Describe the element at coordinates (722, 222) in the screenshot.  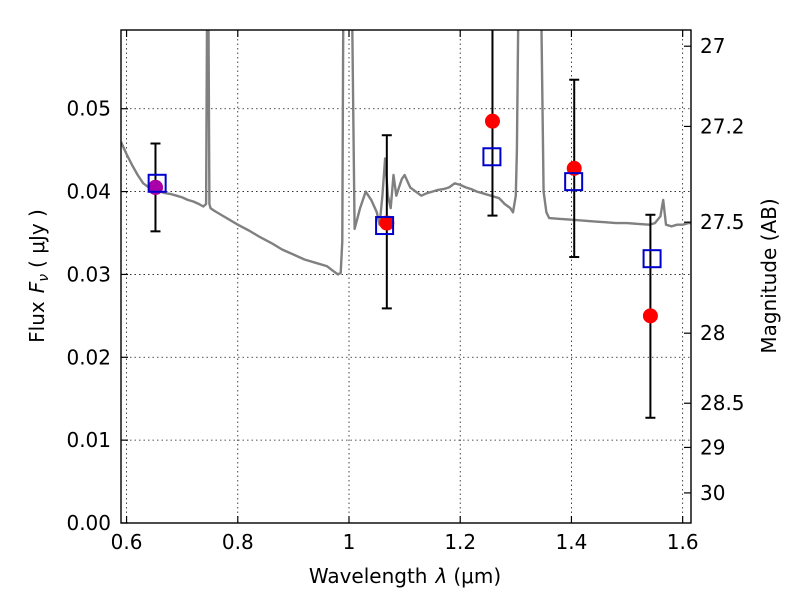
I see `y2-tick-label: 27.5` at that location.